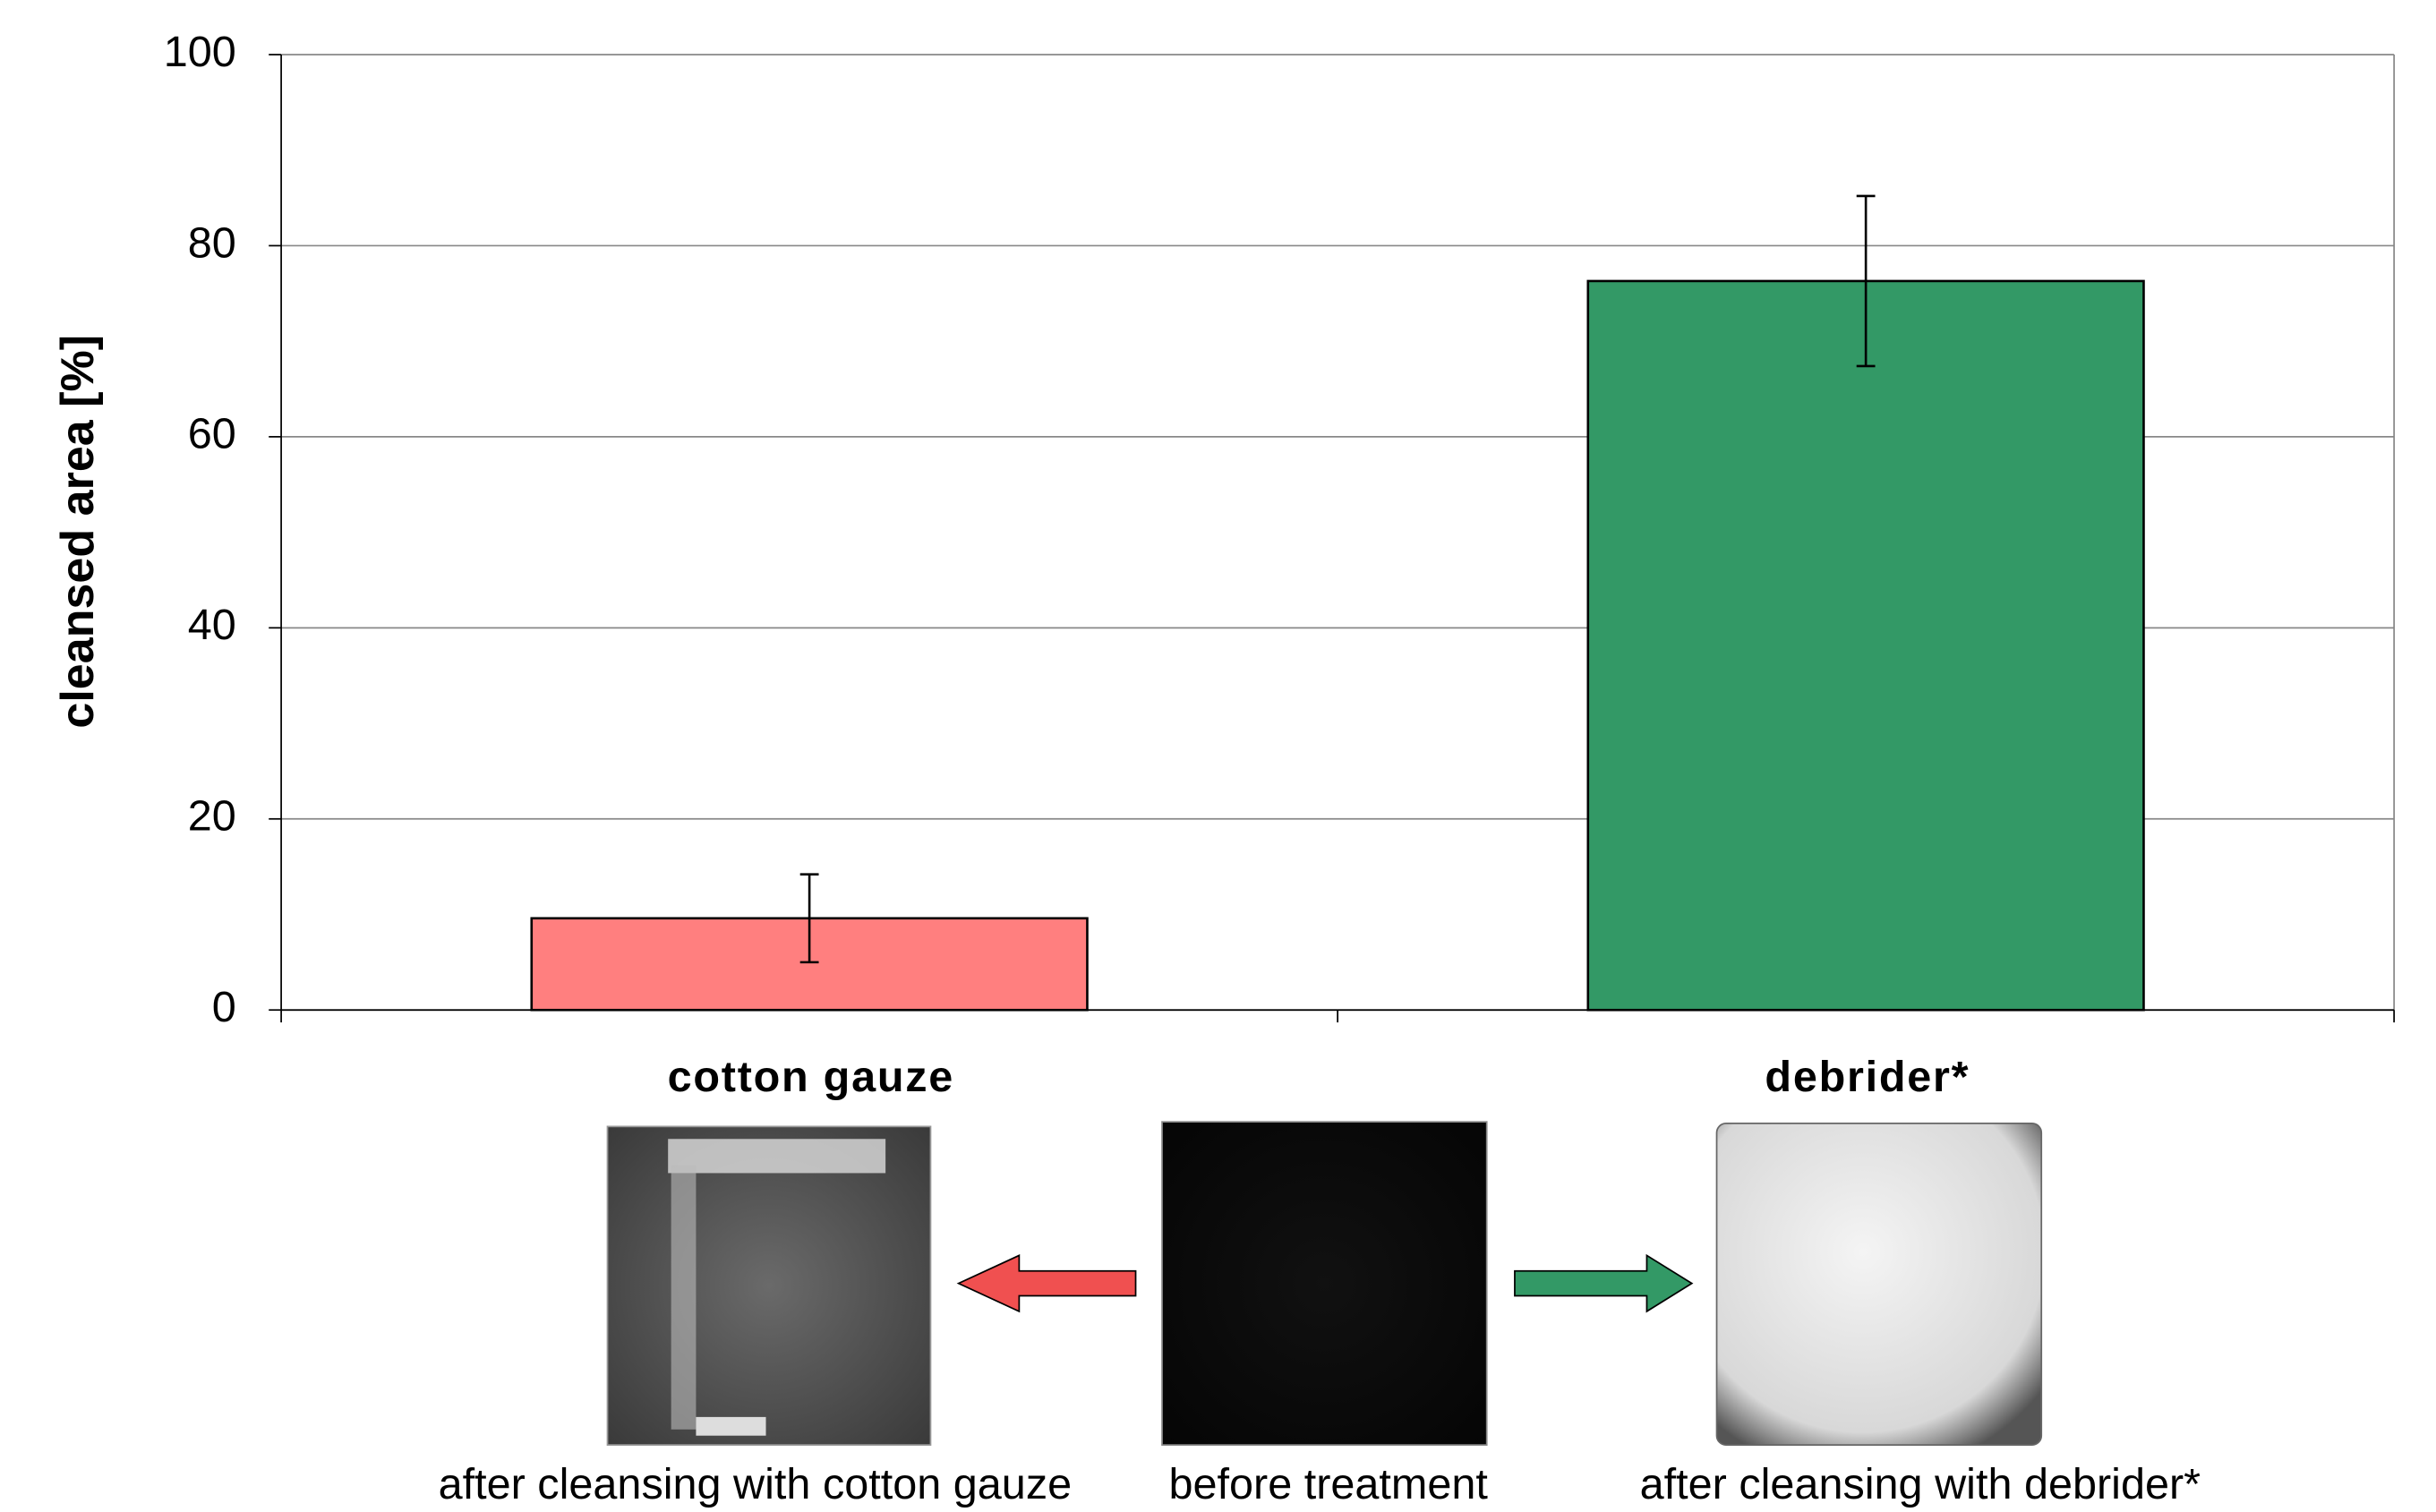 The image size is (2436, 1512). Describe the element at coordinates (200, 52) in the screenshot. I see `y-tick-label: 100` at that location.